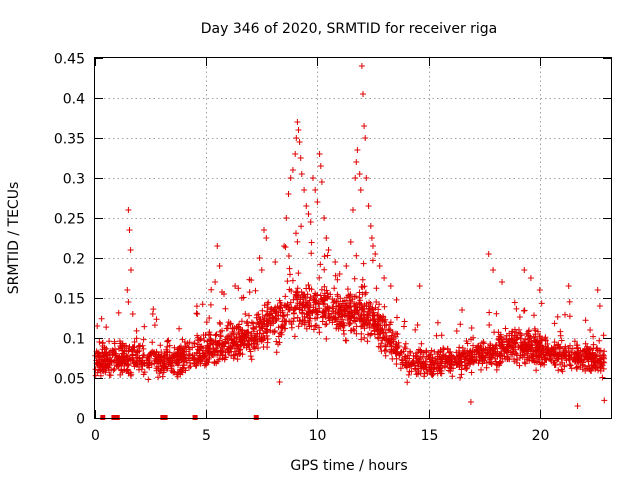  I want to click on y-tick-label: 0.1, so click(74, 340).